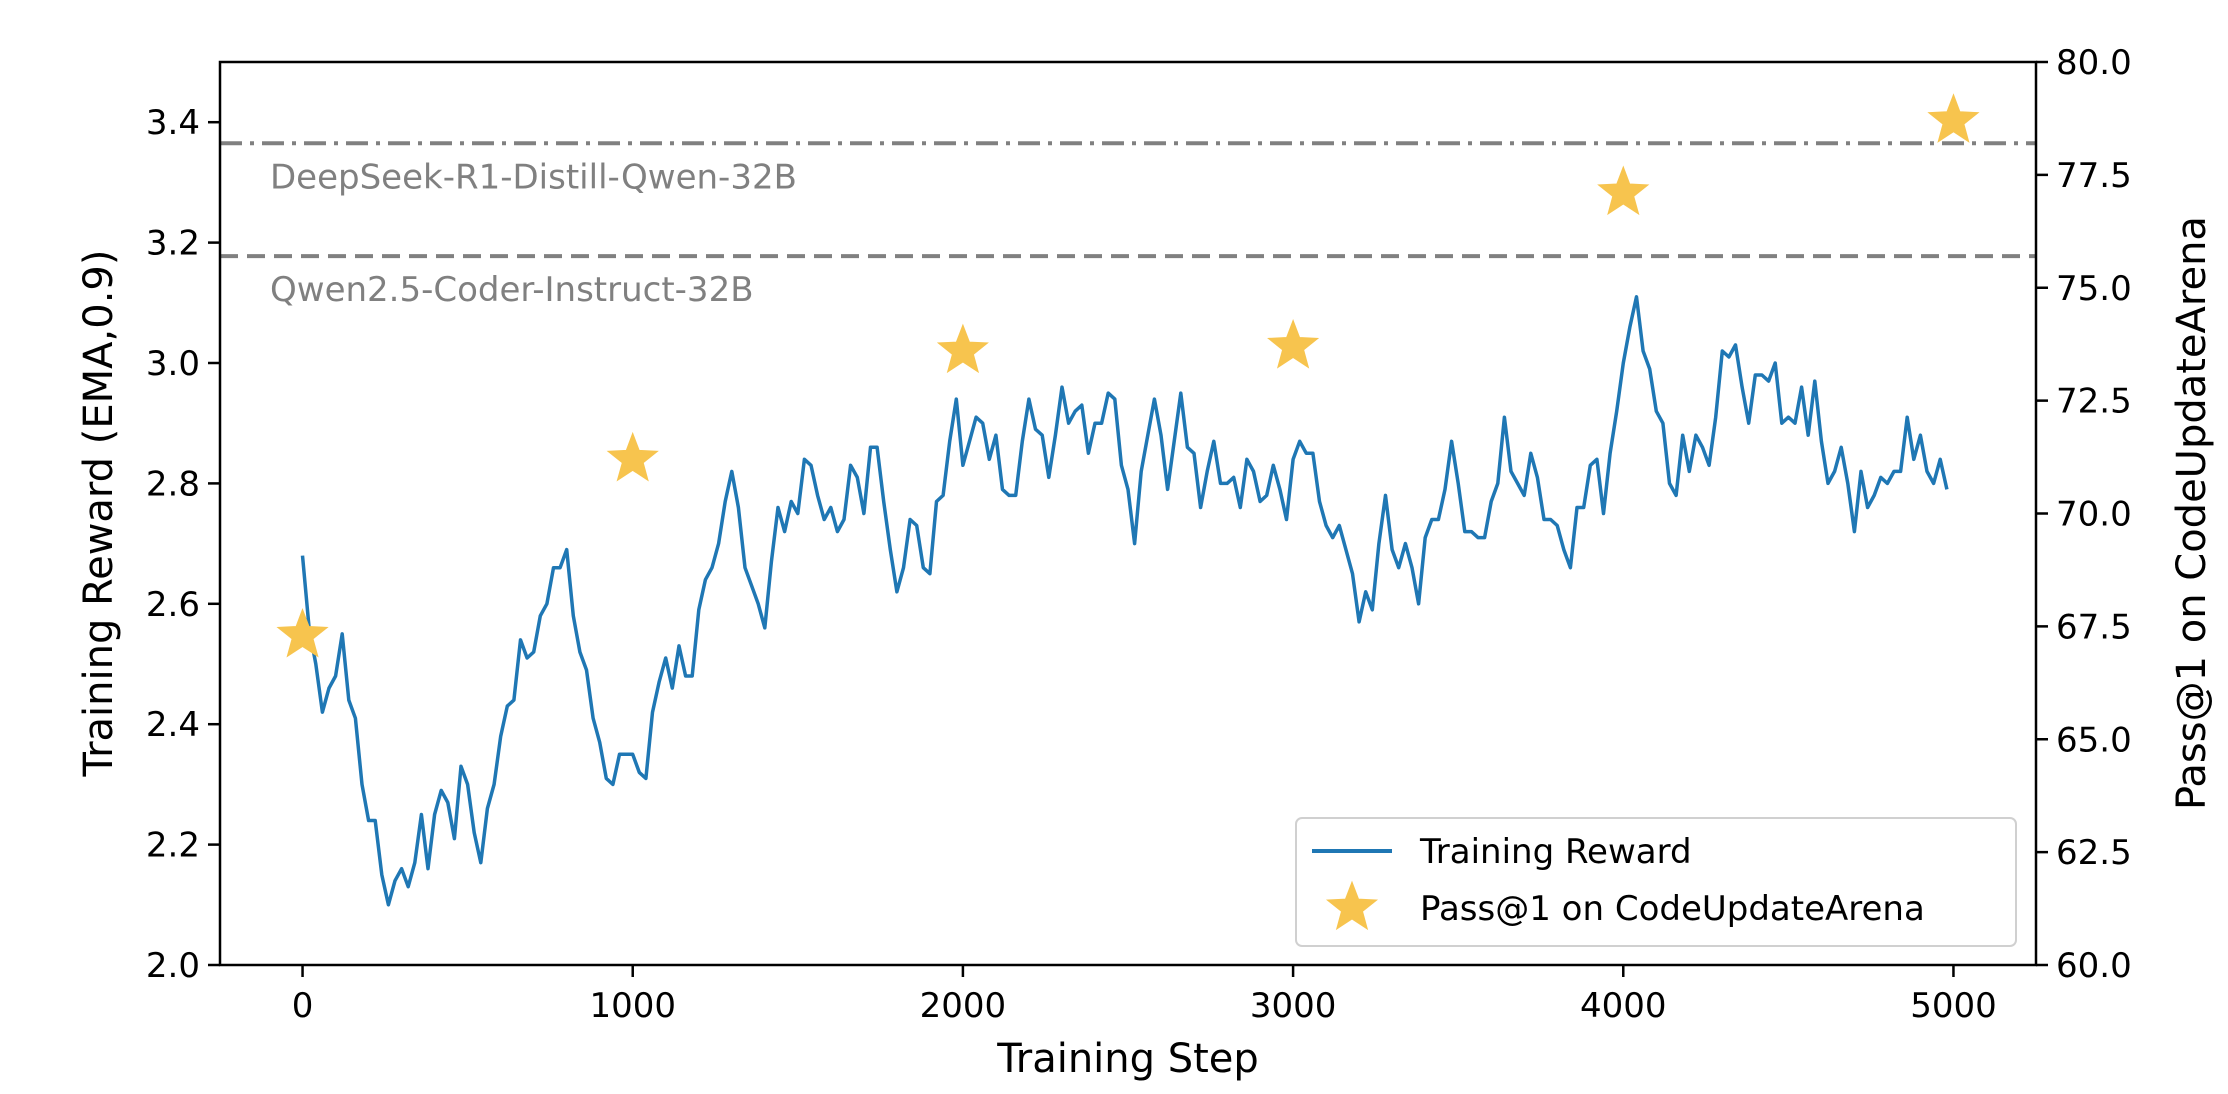 The width and height of the screenshot is (2228, 1094). What do you see at coordinates (1144, 995) in the screenshot?
I see `x-axis-ticks: 0 1000 2000 3000 4000 5000` at bounding box center [1144, 995].